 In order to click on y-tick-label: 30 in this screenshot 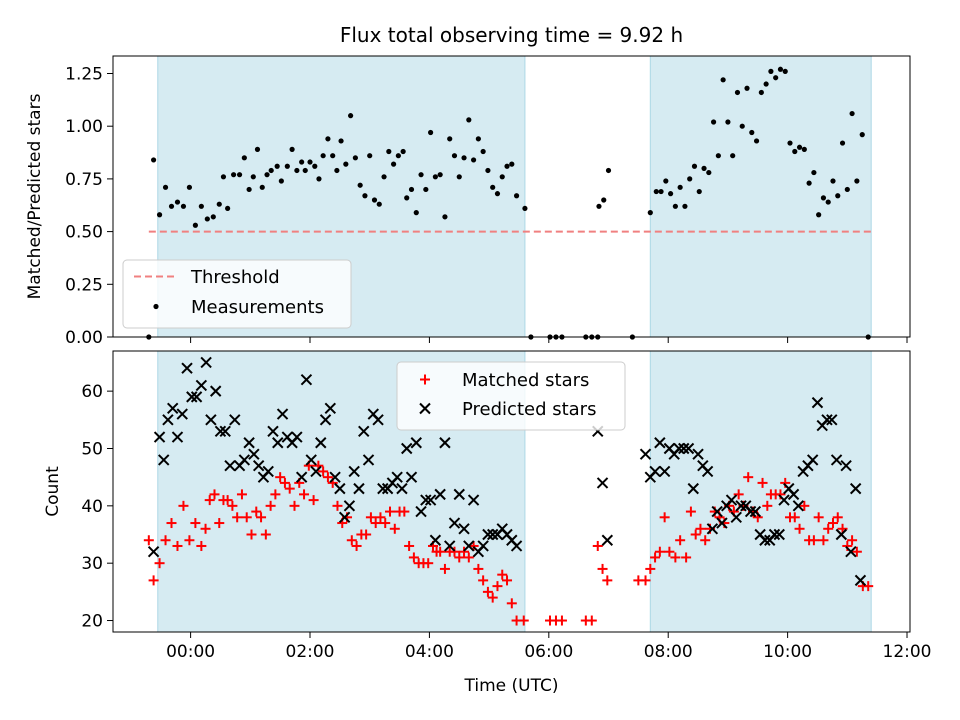, I will do `click(92, 564)`.